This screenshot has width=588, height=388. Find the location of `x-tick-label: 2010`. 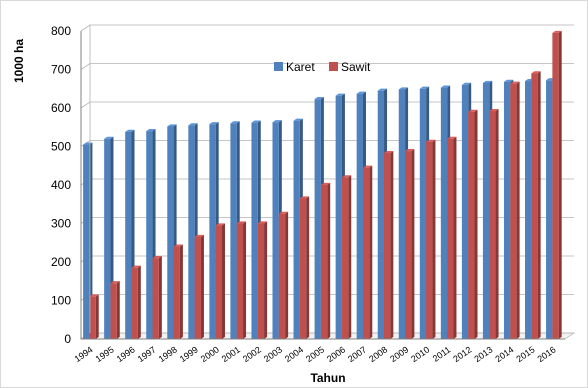

x-tick-label: 2010 is located at coordinates (420, 354).